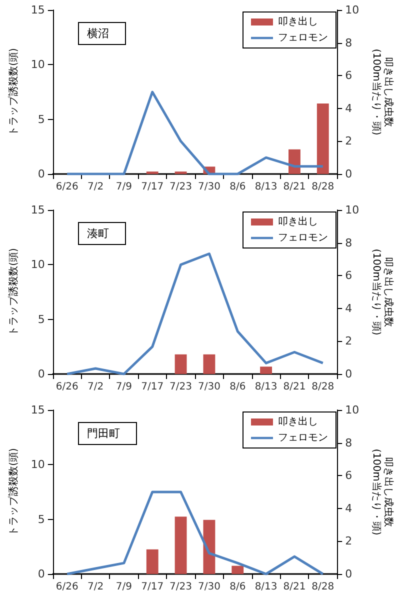  What do you see at coordinates (98, 233) in the screenshot?
I see `annotation: 湊町` at bounding box center [98, 233].